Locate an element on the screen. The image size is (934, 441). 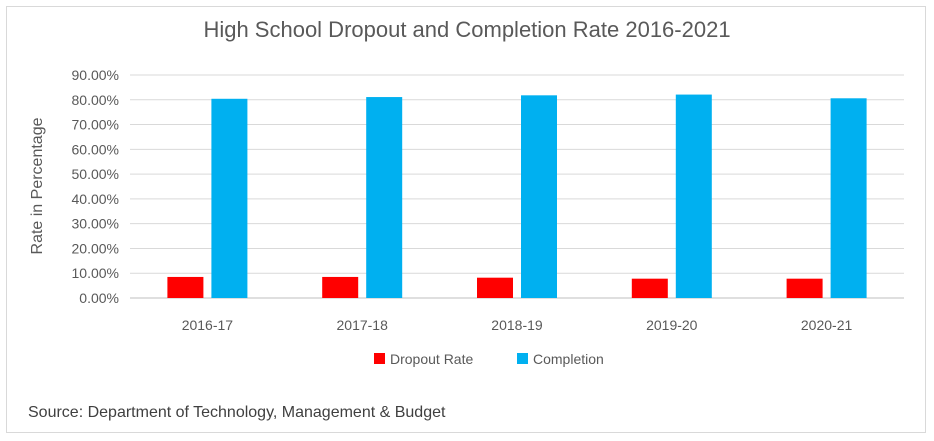
y-tick-label: 90.00% is located at coordinates (95, 75).